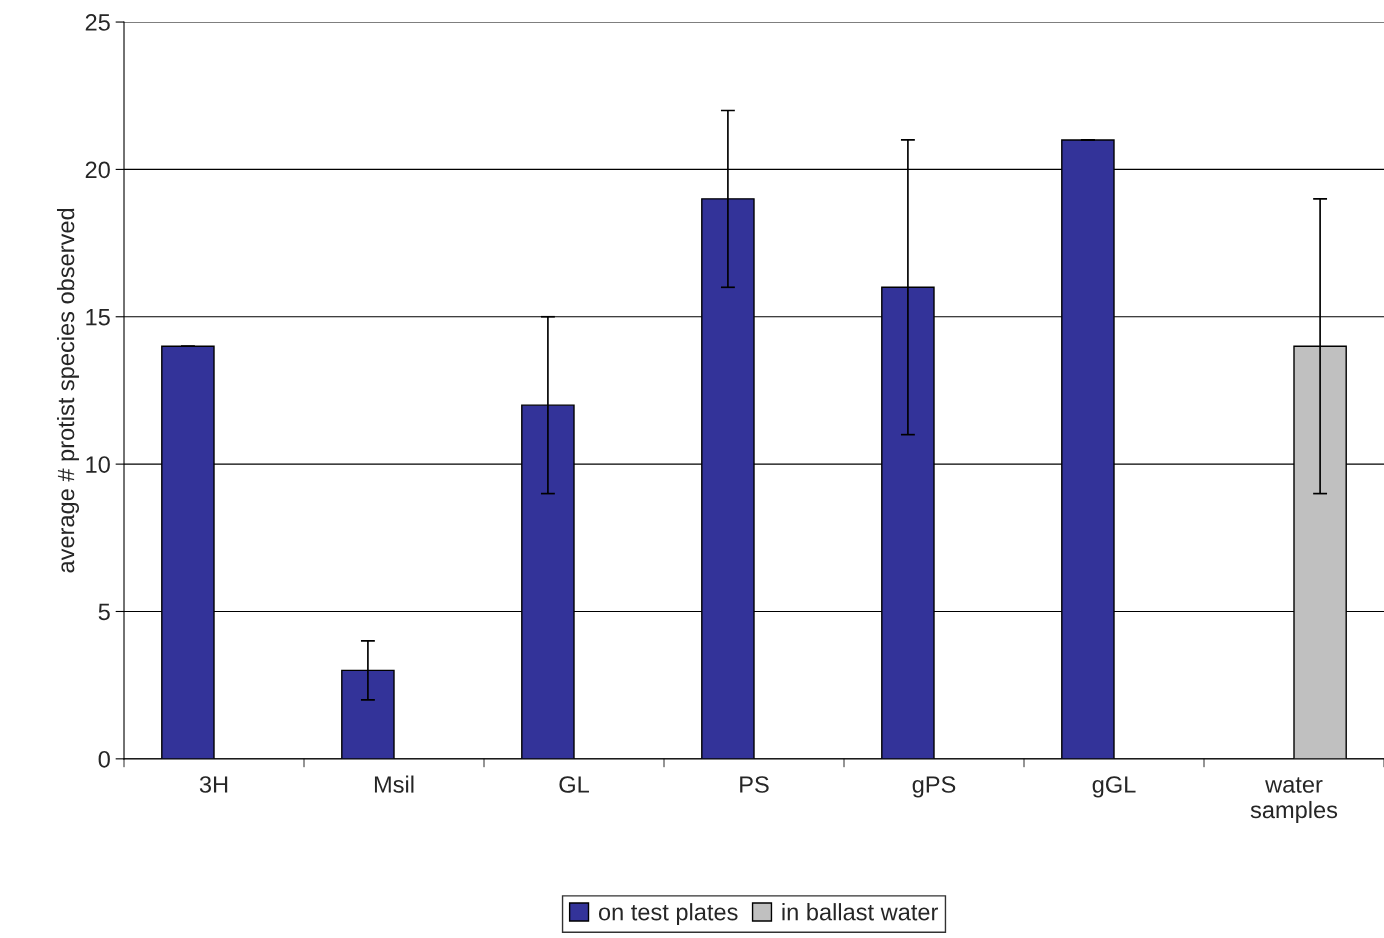 Image resolution: width=1384 pixels, height=938 pixels. I want to click on x-tick-label: gPS, so click(934, 787).